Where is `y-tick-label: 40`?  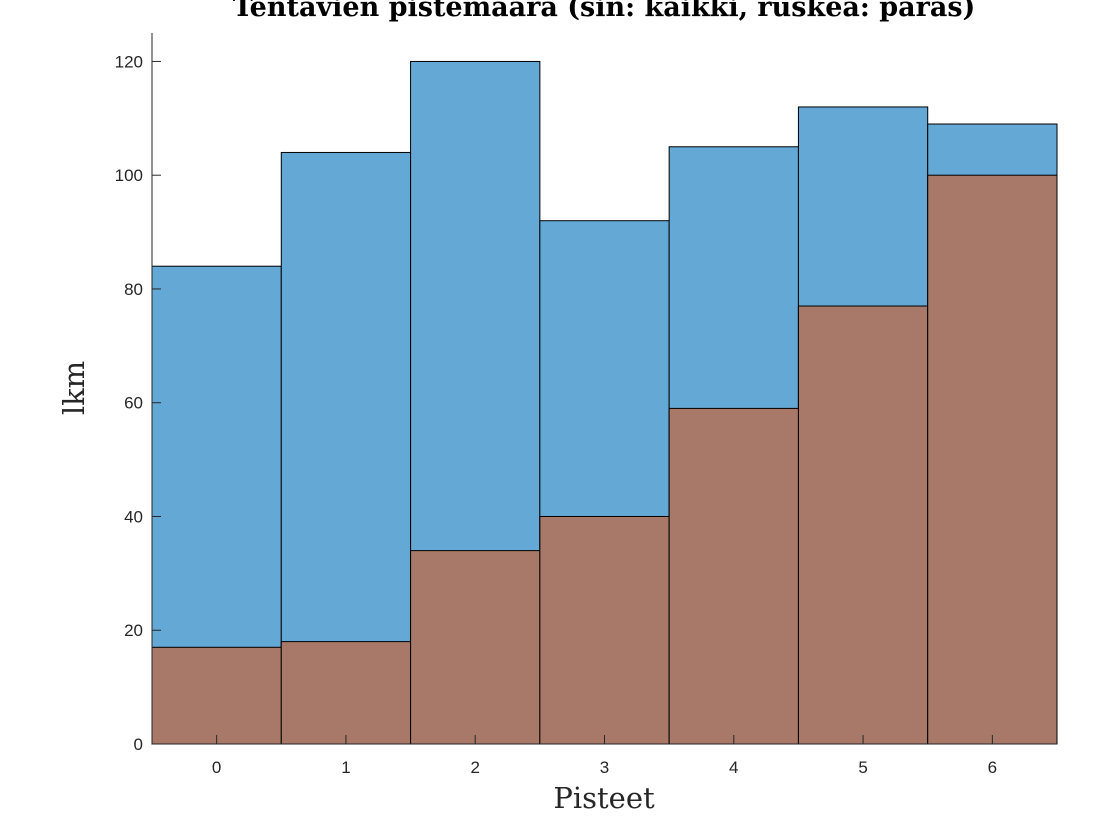
y-tick-label: 40 is located at coordinates (133, 516).